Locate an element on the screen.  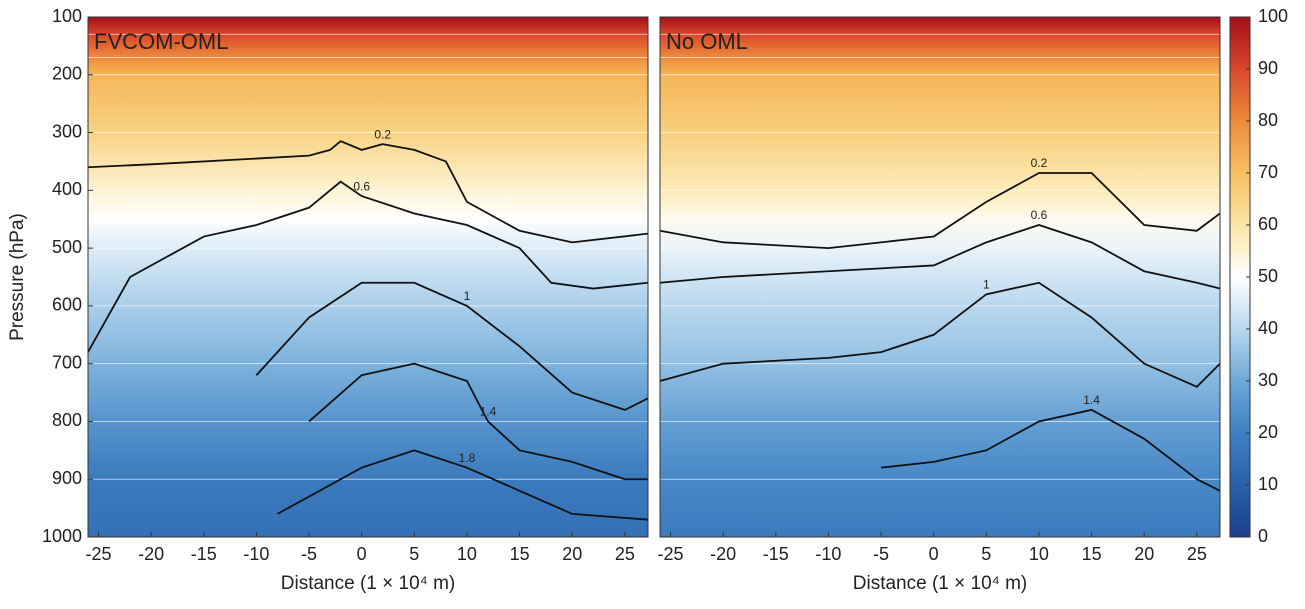
colorbar-tick-label: 80 is located at coordinates (1268, 120).